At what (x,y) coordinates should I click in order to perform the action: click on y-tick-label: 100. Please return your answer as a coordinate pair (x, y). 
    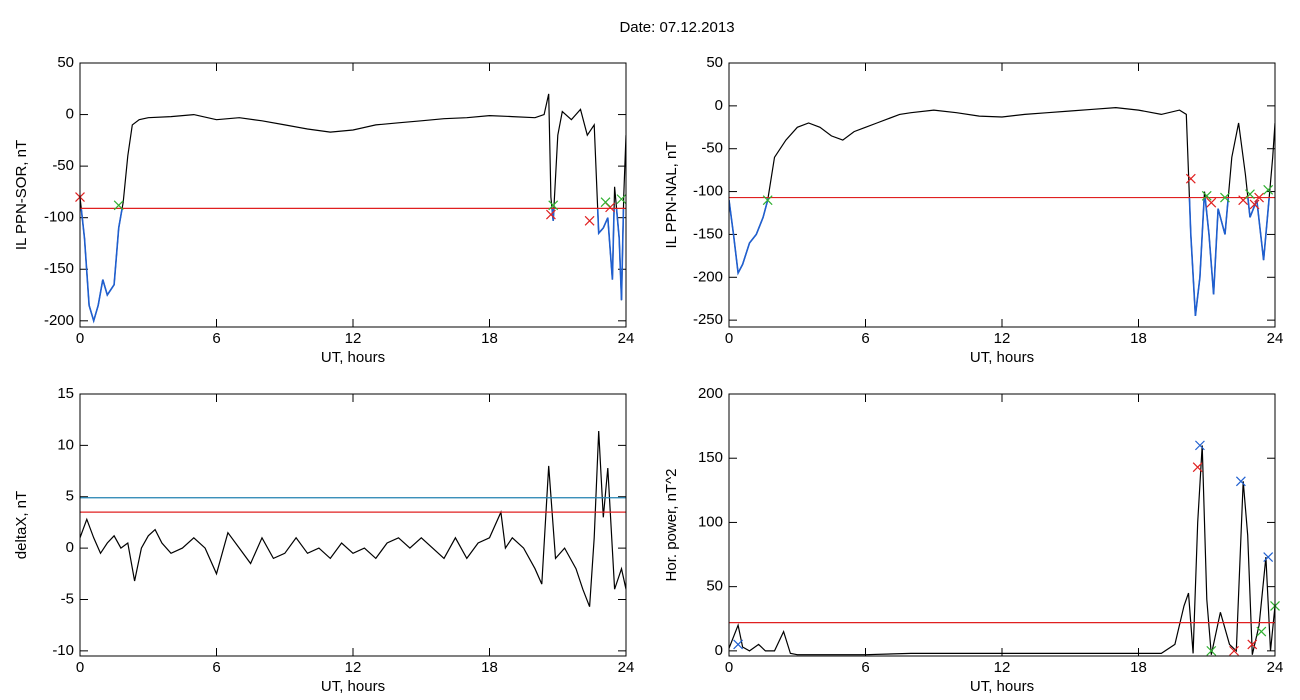
    Looking at the image, I should click on (710, 521).